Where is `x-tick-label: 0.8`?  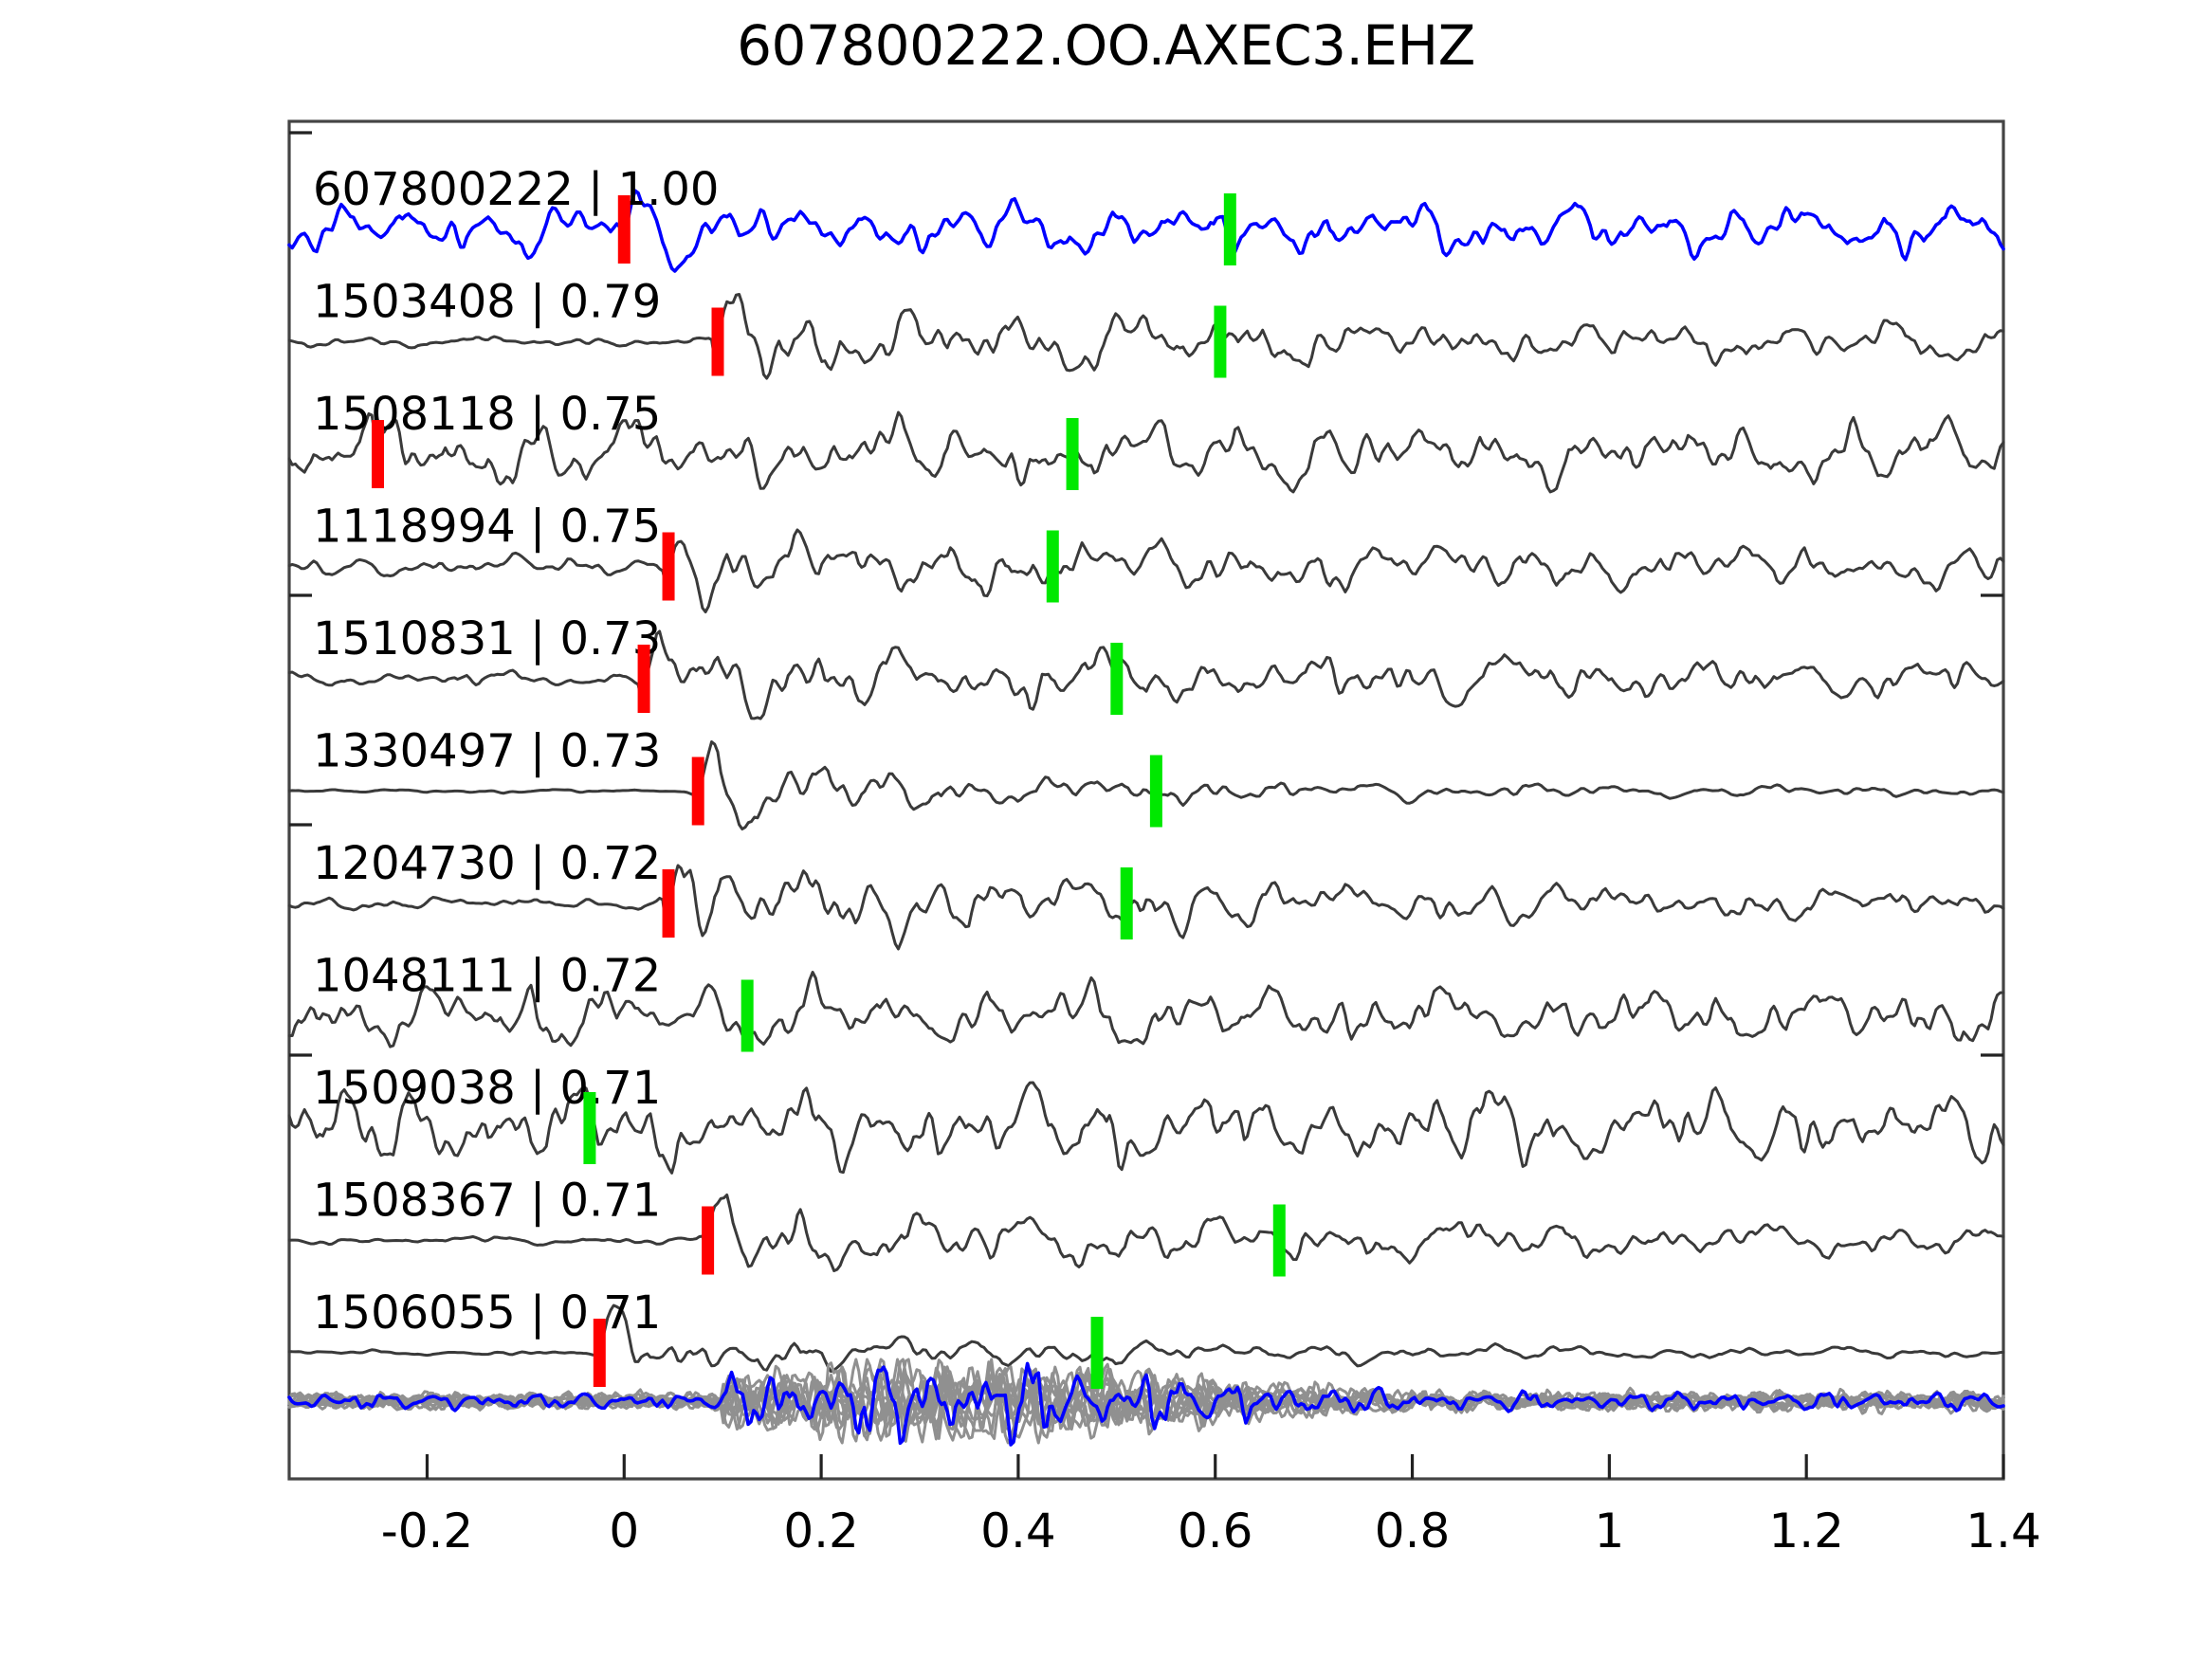 x-tick-label: 0.8 is located at coordinates (1413, 1531).